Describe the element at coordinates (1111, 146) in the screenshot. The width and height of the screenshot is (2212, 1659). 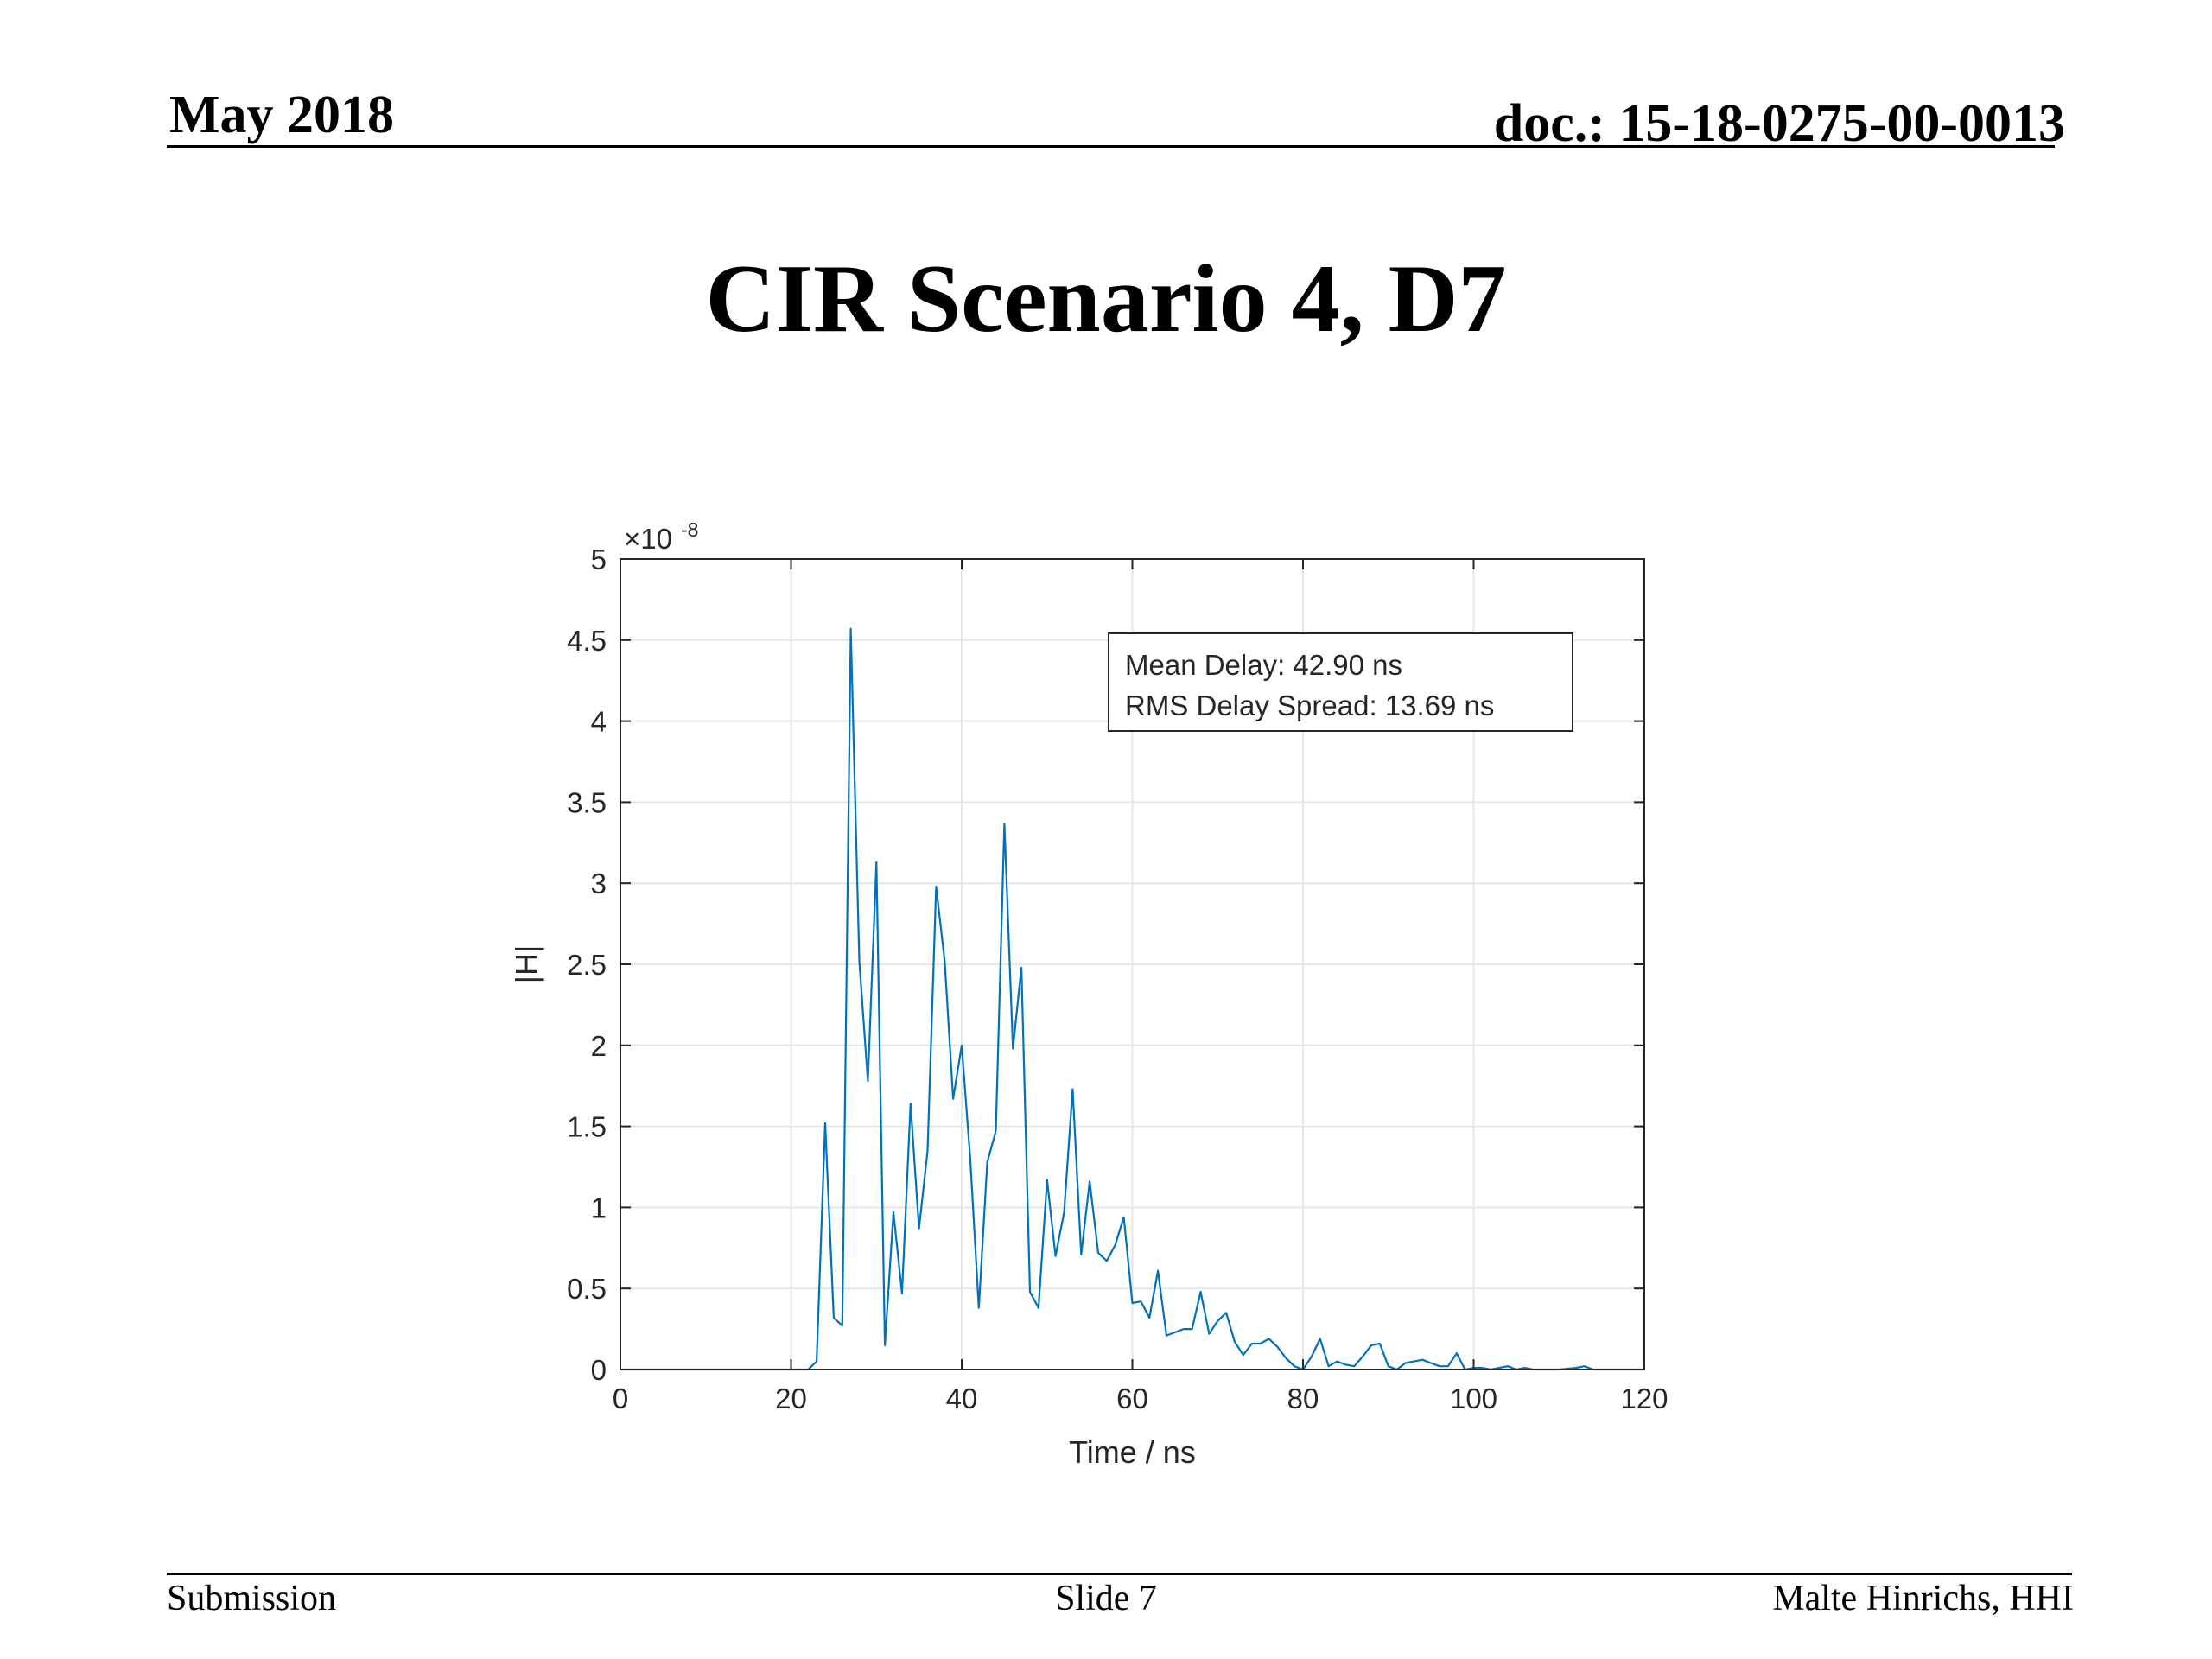
I see `header-divider` at that location.